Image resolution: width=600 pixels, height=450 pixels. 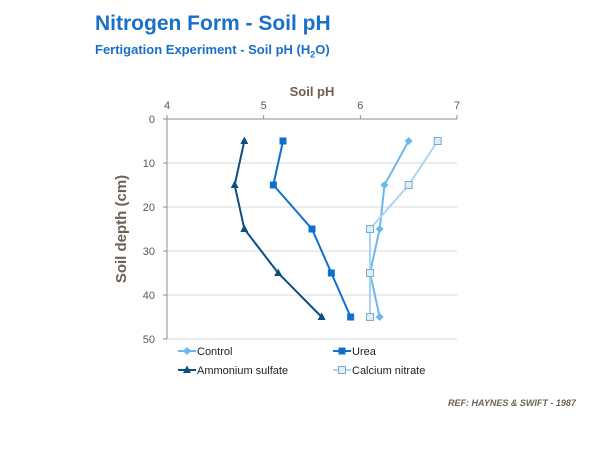 I want to click on x-axis-title: Soil pH, so click(x=312, y=91).